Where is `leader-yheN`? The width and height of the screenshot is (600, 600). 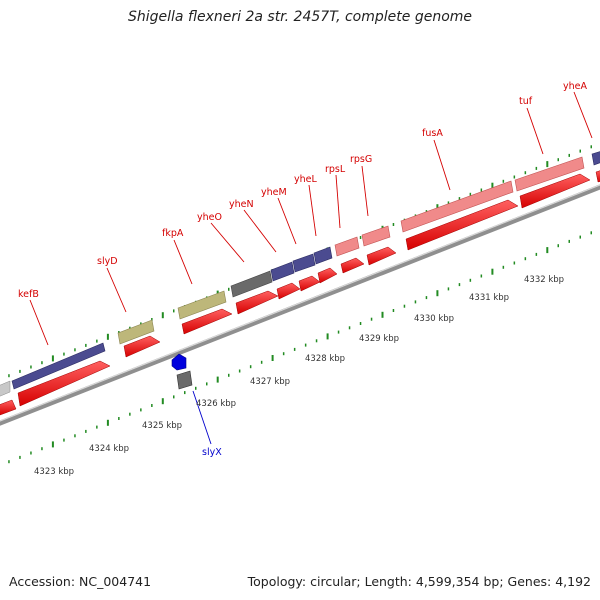 leader-yheN is located at coordinates (260, 231).